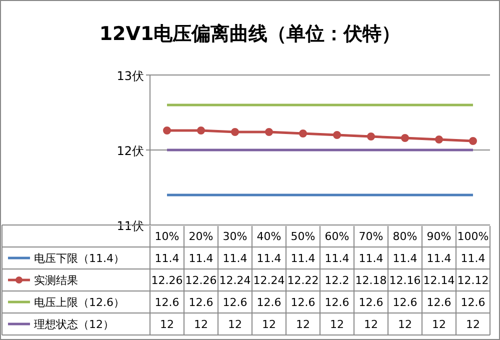 This screenshot has height=340, width=500. Describe the element at coordinates (235, 236) in the screenshot. I see `x-tick-label: 30%` at that location.